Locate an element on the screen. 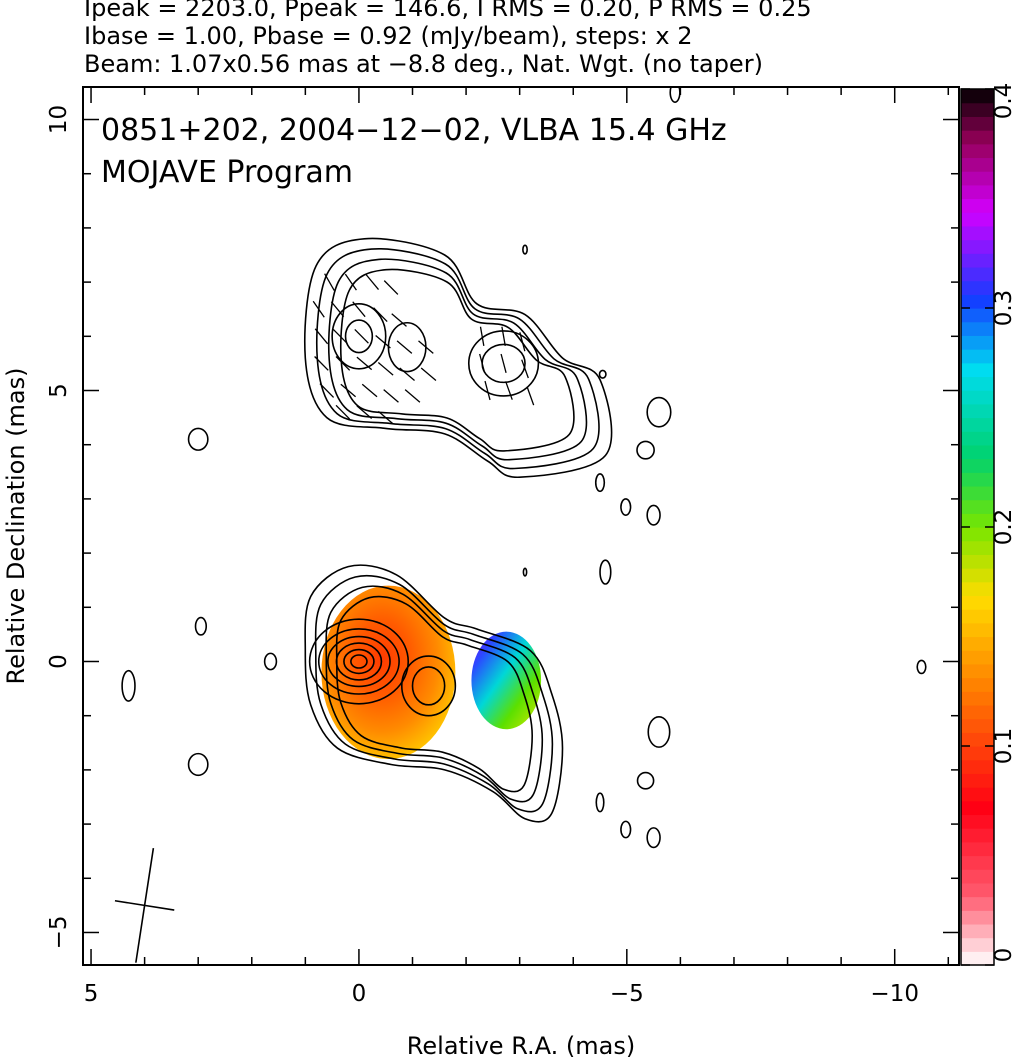 This screenshot has width=1021, height=1060. colorbar-tick-label: 0.1 is located at coordinates (1004, 746).